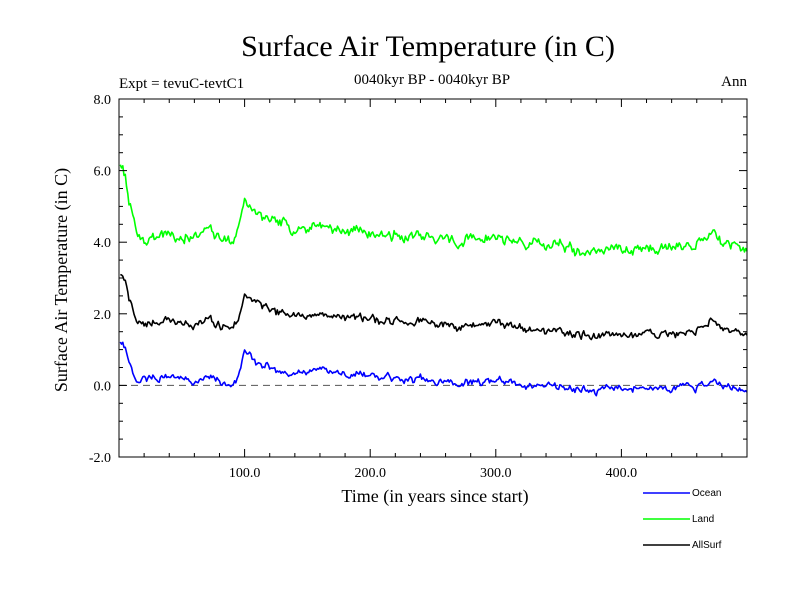 The image size is (800, 600). I want to click on expt-label: Expt = tevuC-tevtC1, so click(181, 84).